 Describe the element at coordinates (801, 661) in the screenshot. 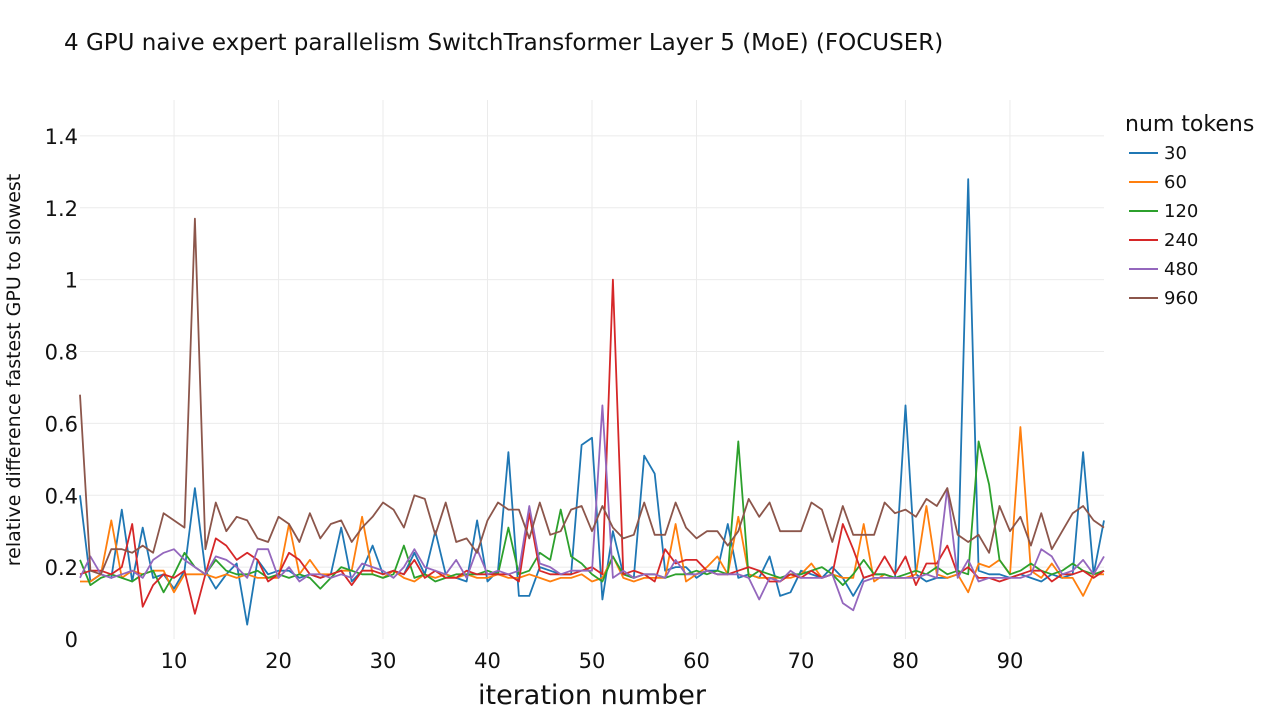

I see `x-tick-label: 70` at that location.